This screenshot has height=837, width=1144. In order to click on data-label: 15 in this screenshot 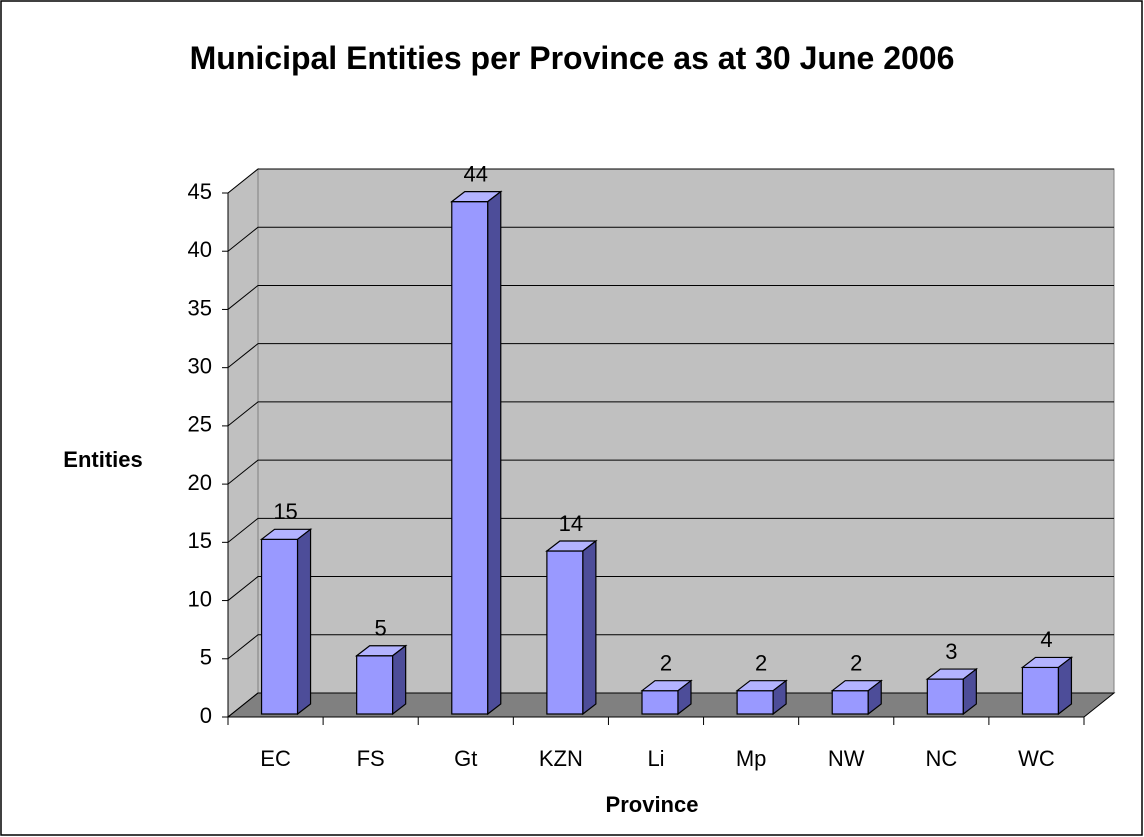, I will do `click(285, 511)`.